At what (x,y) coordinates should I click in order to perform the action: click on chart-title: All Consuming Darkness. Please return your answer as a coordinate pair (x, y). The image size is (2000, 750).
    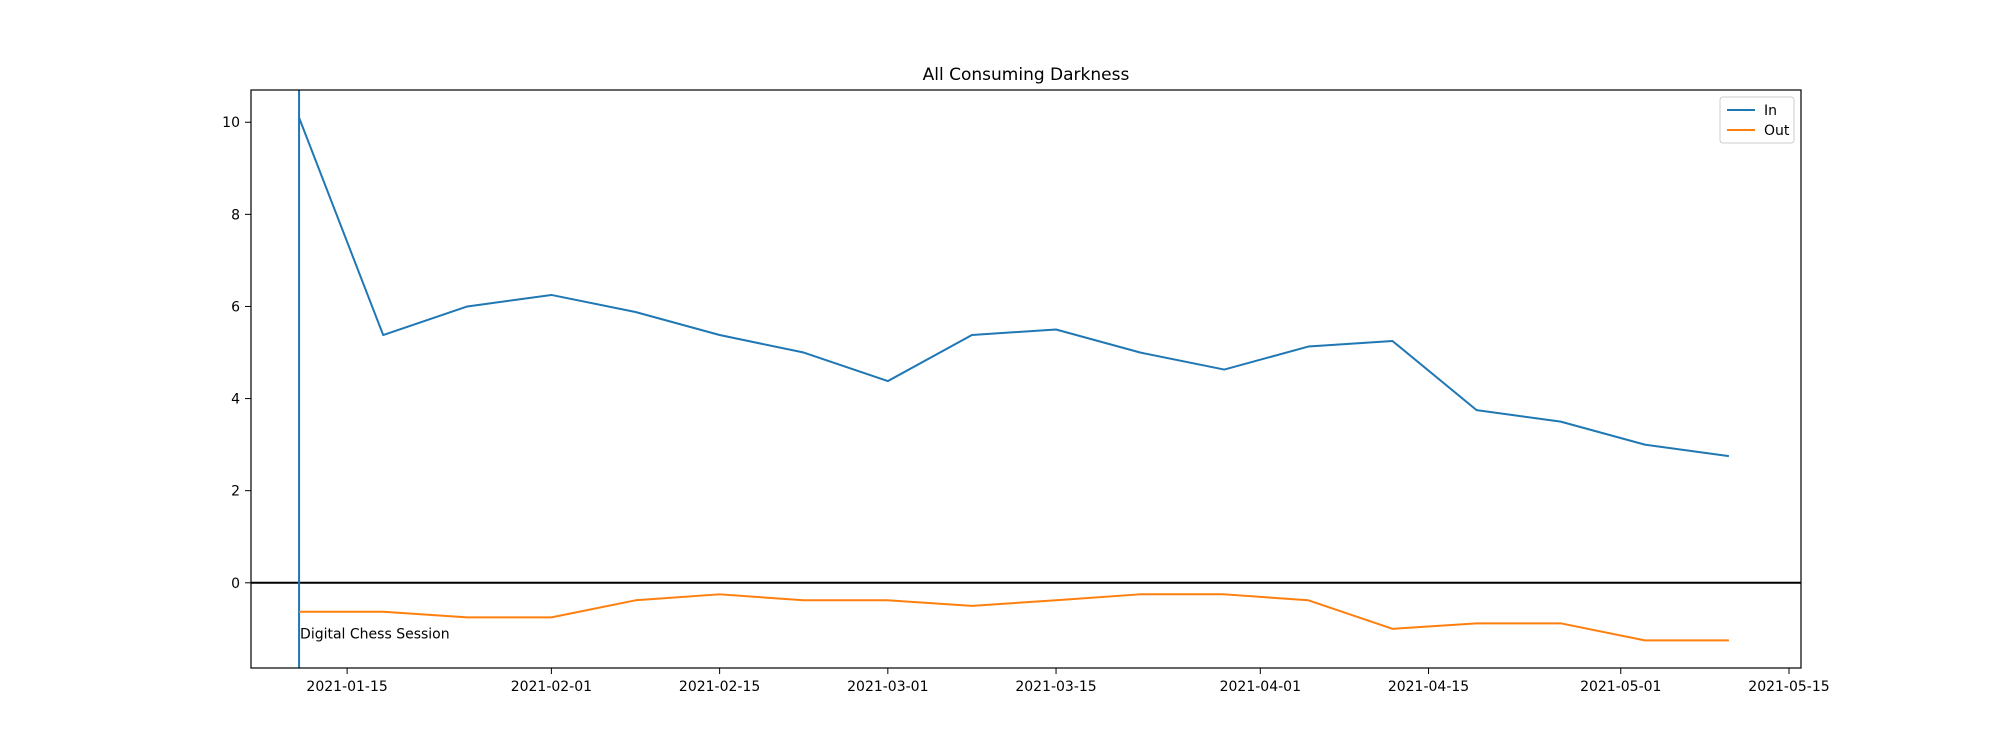
    Looking at the image, I should click on (1026, 75).